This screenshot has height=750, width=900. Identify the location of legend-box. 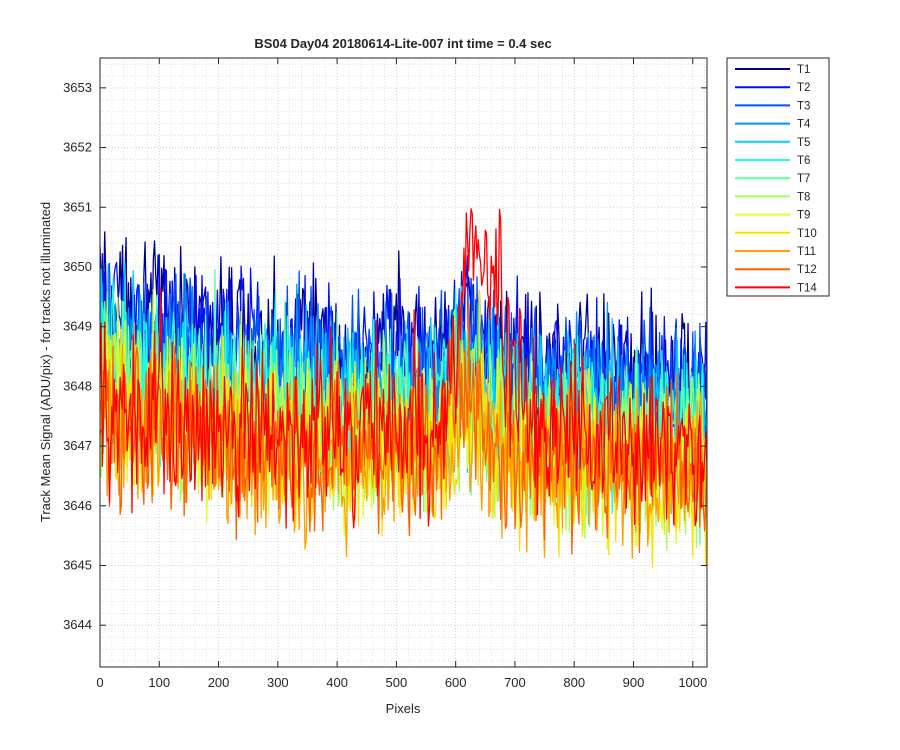
(778, 177).